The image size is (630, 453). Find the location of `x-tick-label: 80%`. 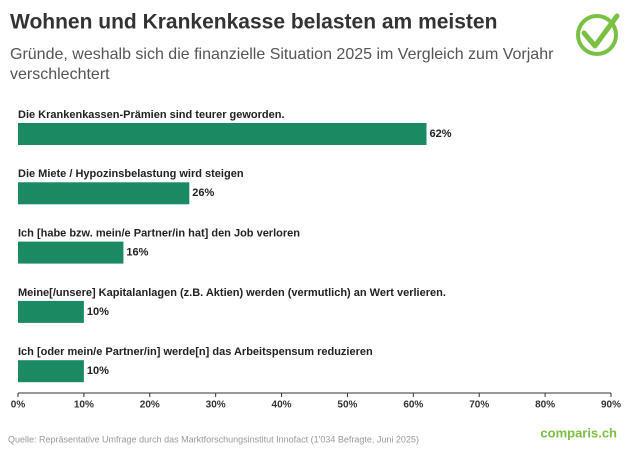

x-tick-label: 80% is located at coordinates (545, 405).